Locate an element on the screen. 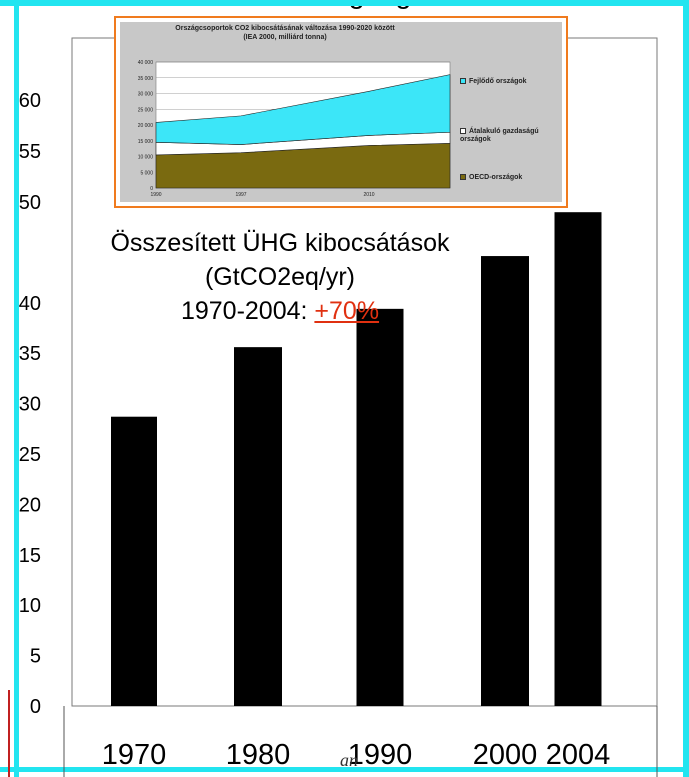 The width and height of the screenshot is (689, 777). x-tick-label: 2004 is located at coordinates (578, 755).